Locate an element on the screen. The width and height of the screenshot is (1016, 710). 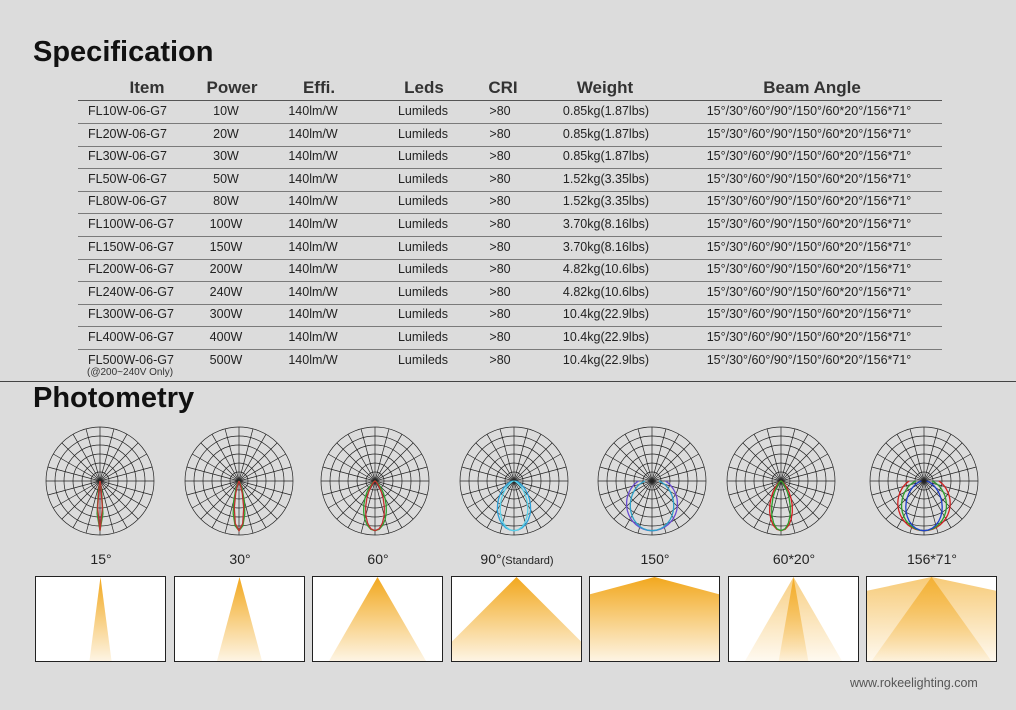
section-divider is located at coordinates (508, 381).